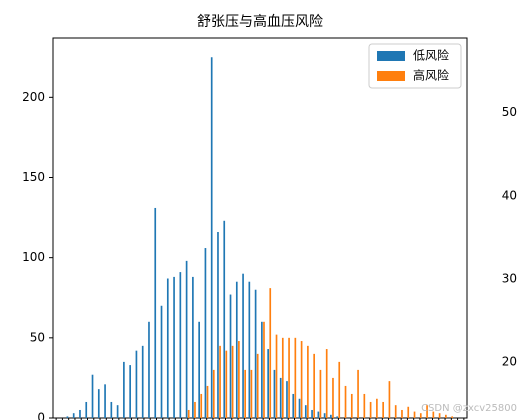 This screenshot has height=420, width=520. I want to click on y-tick-label: 20, so click(509, 361).